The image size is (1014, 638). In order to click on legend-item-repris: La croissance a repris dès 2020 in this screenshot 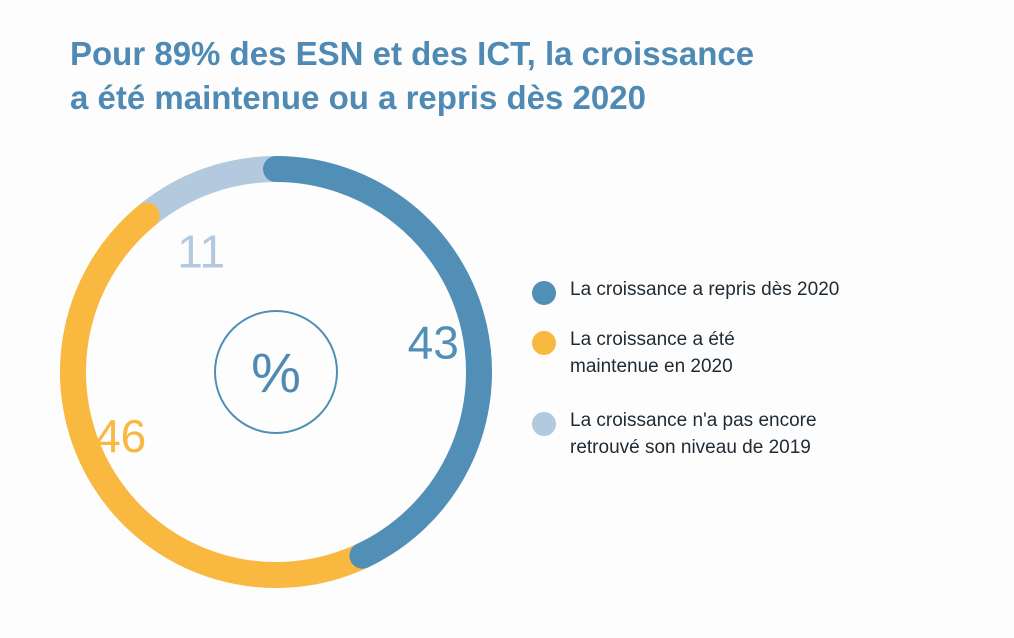, I will do `click(742, 290)`.